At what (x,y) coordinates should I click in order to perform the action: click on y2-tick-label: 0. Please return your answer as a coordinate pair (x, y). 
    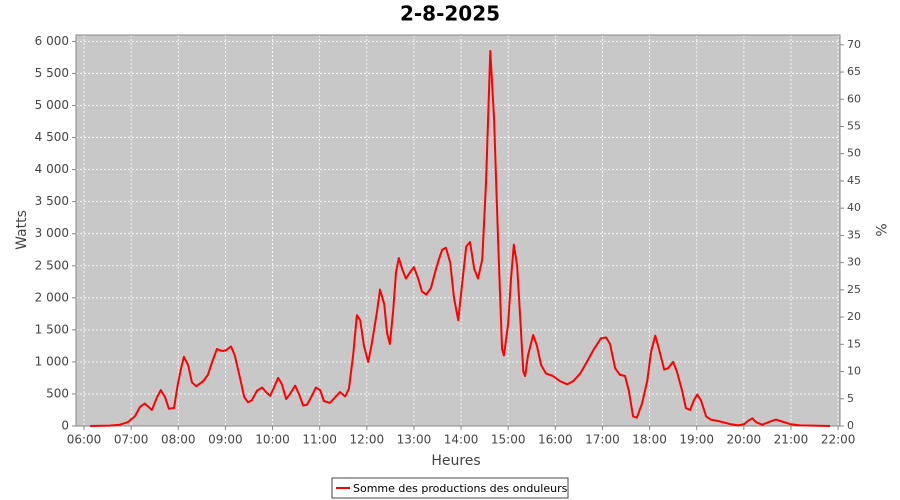
    Looking at the image, I should click on (850, 425).